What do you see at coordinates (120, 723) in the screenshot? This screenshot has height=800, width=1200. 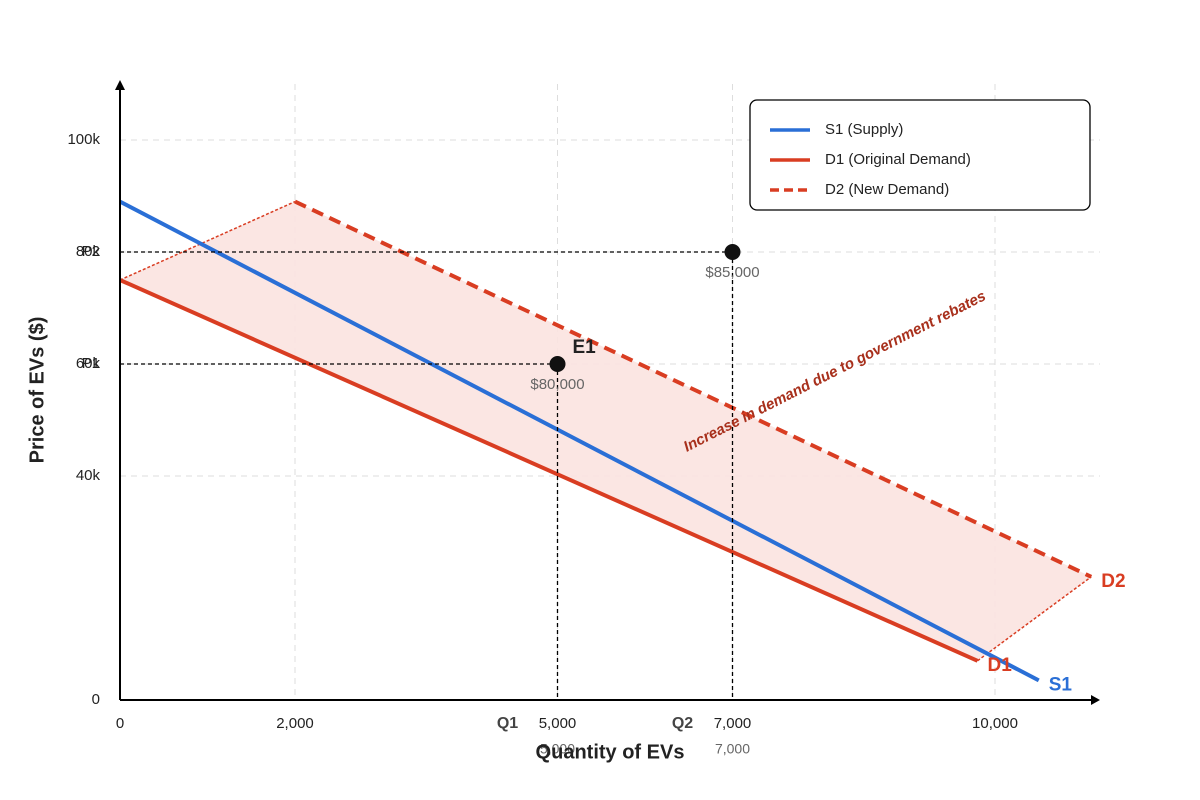 I see `x-tick-label: 0` at bounding box center [120, 723].